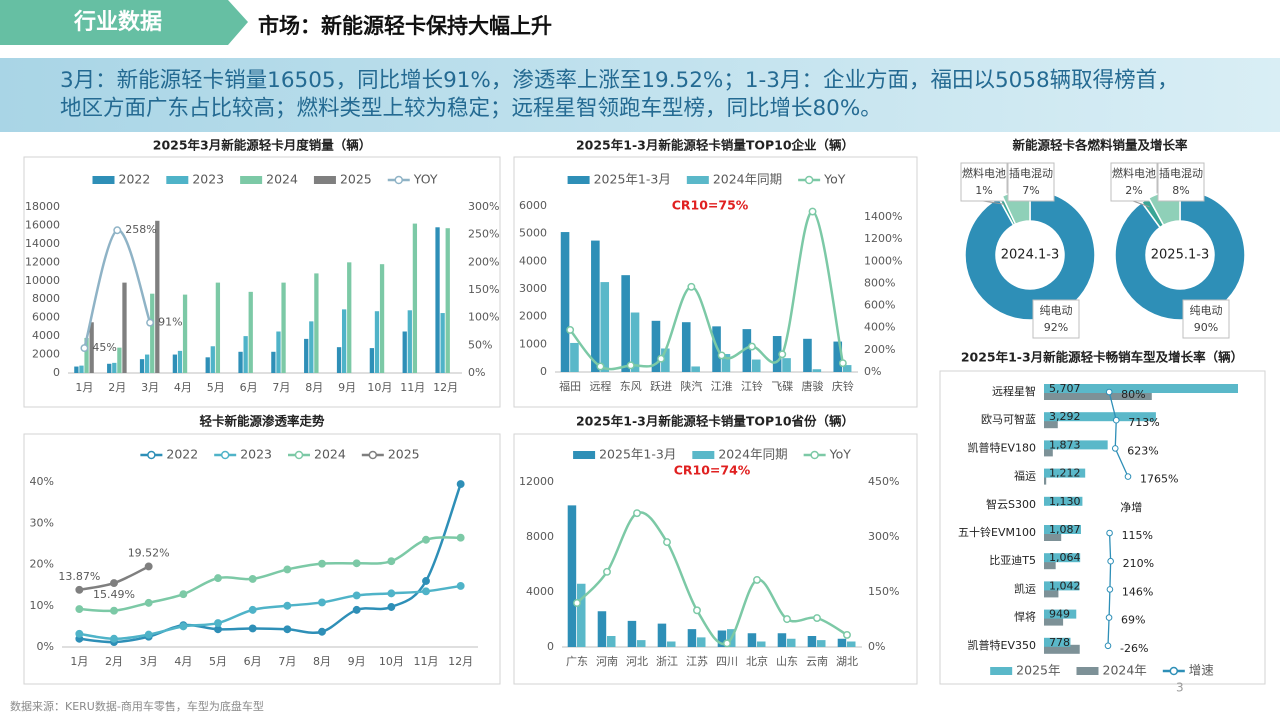  Describe the element at coordinates (471, 108) in the screenshot. I see `summary-line: 地区方面广东占比较高；燃料类型上较为稳定；远程星智领跑车型榜，同比增长80%。` at that location.